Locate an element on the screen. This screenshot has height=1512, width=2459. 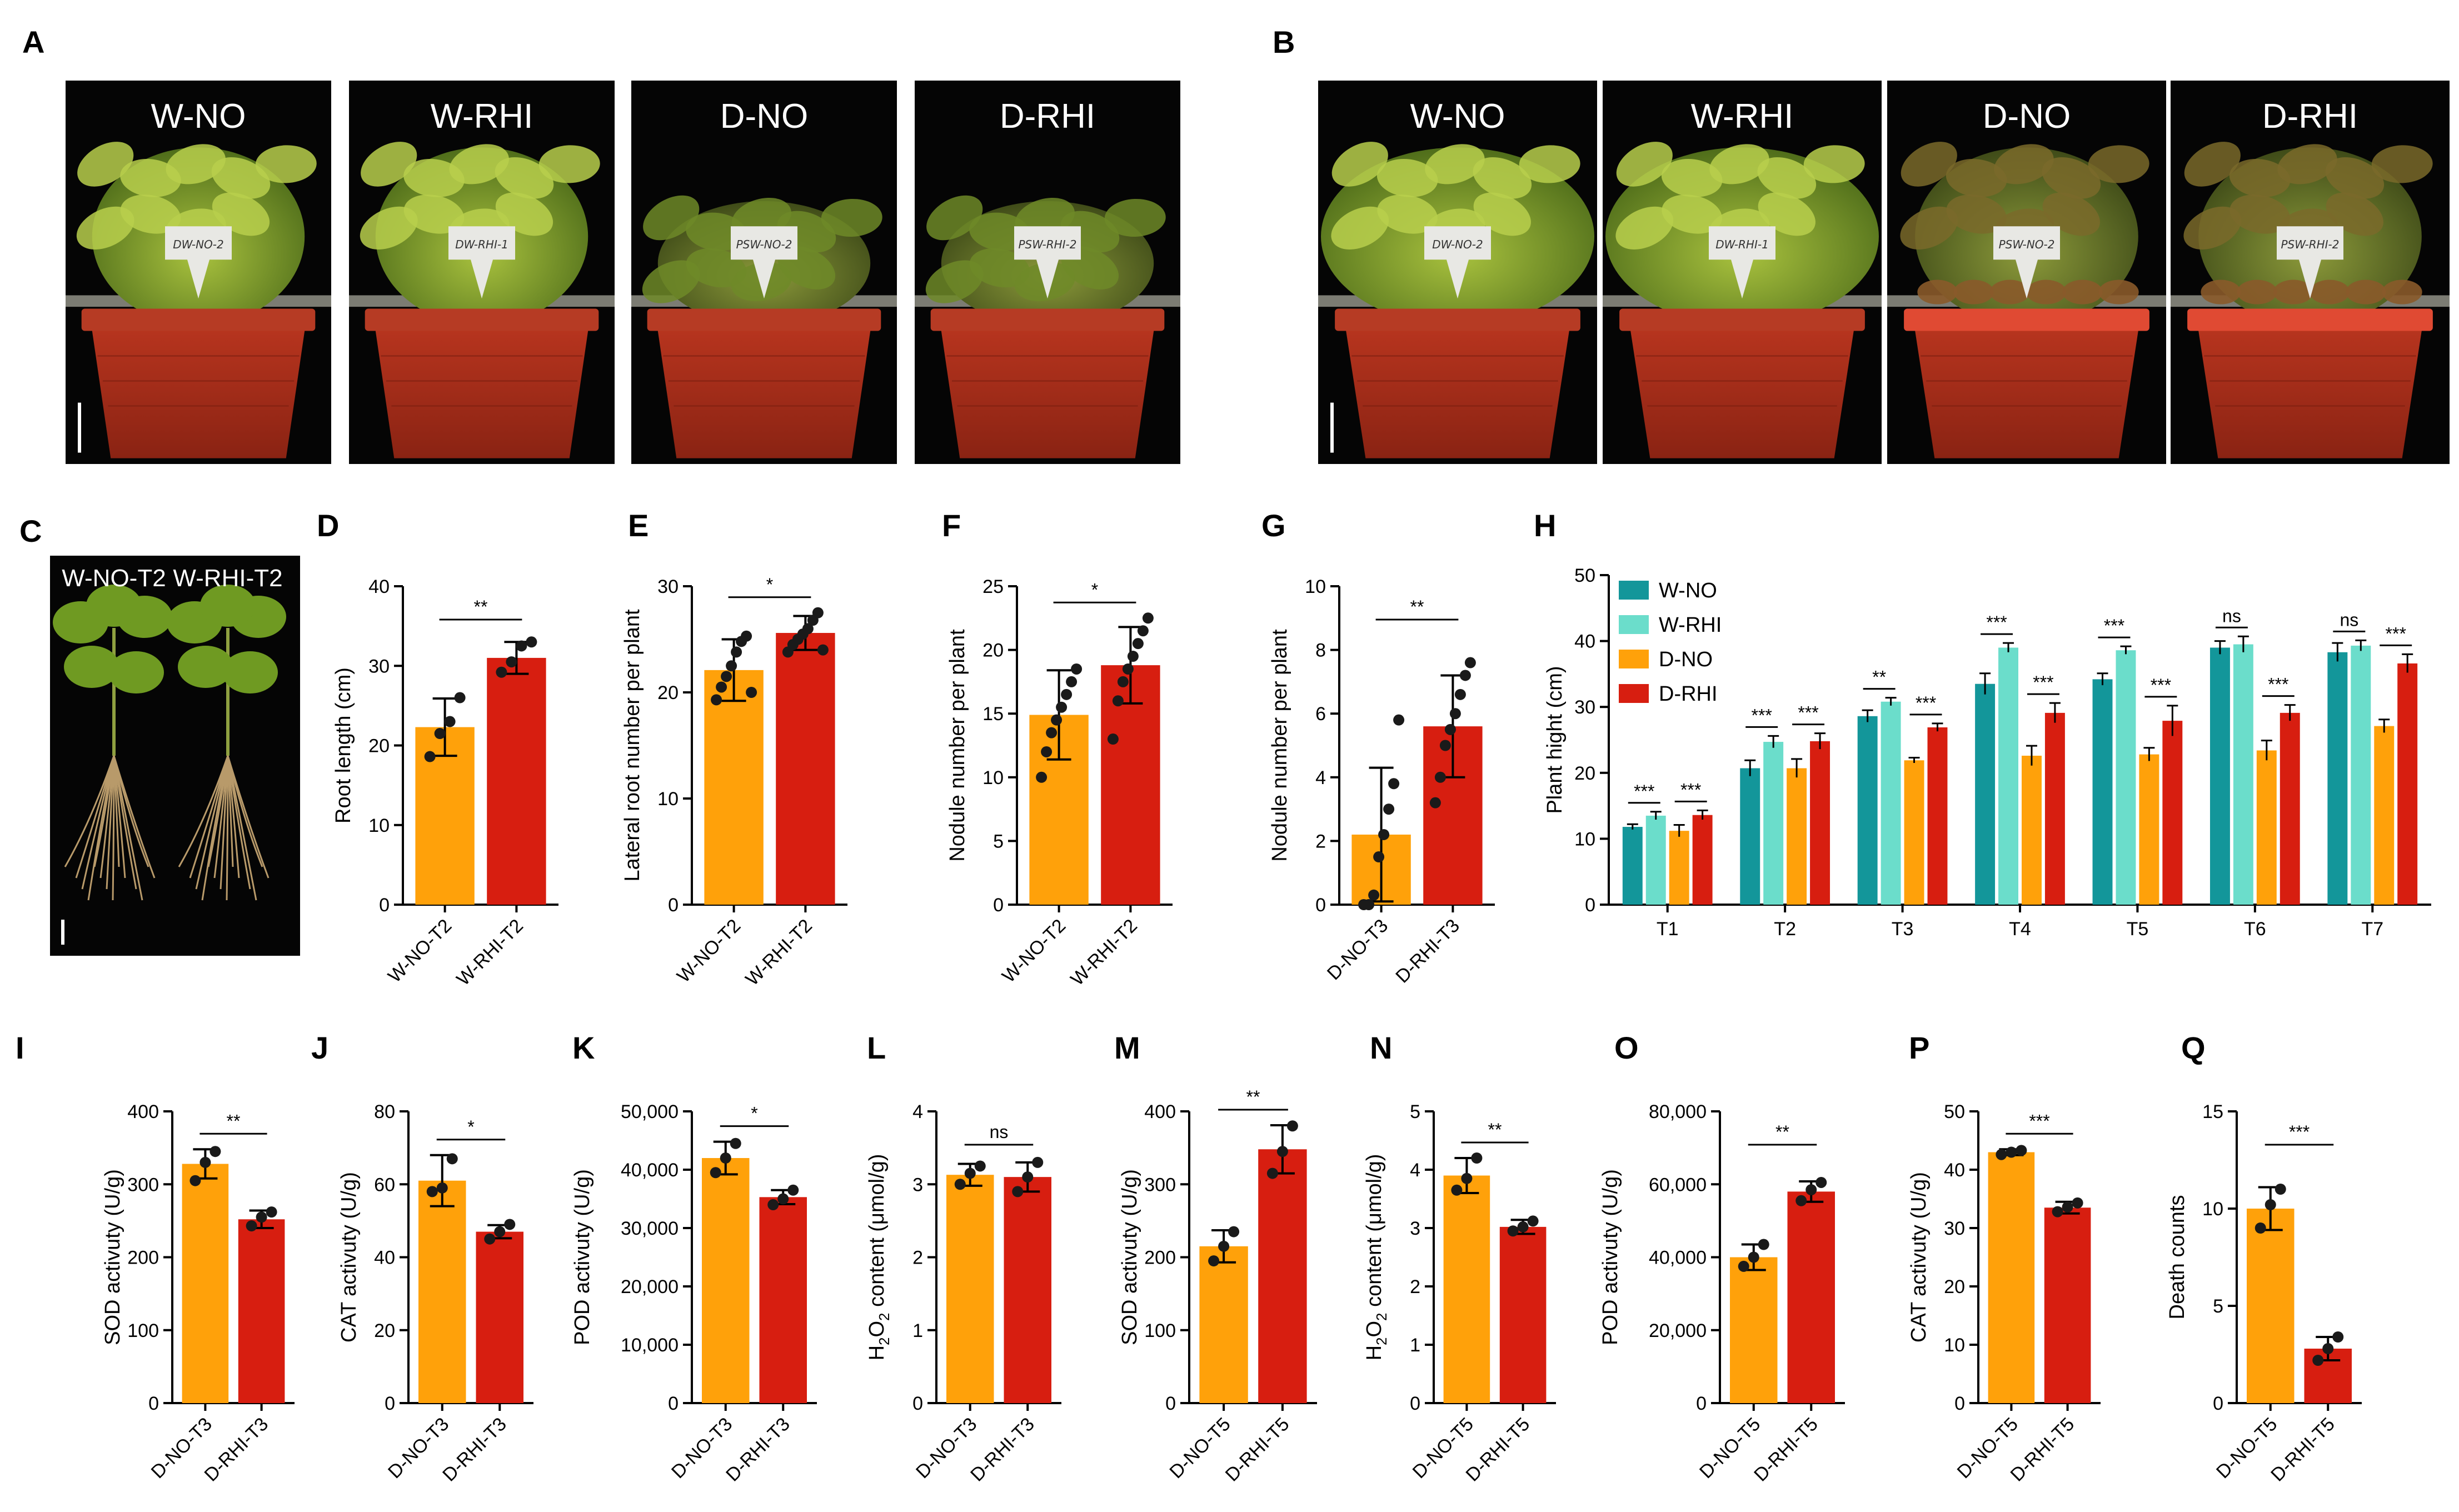
y-tick-label: 2 is located at coordinates (1415, 1287).